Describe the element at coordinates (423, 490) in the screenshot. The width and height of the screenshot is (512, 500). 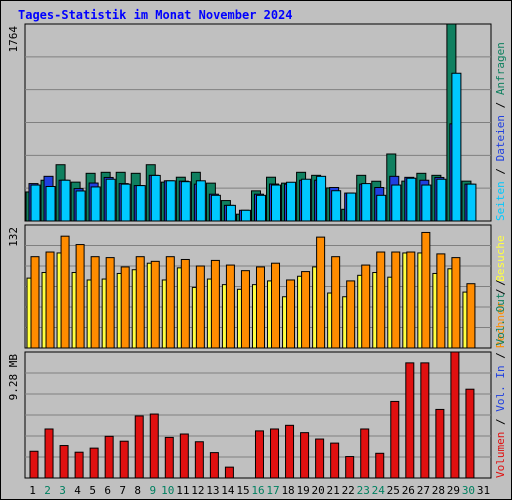
I see `day-label: 27` at that location.